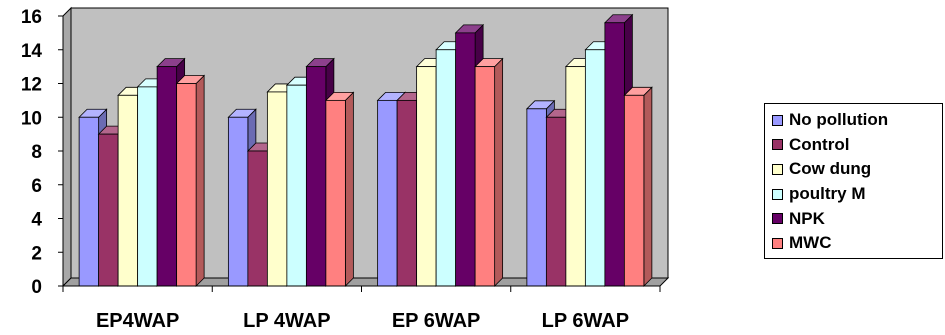  Describe the element at coordinates (436, 321) in the screenshot. I see `x-tick-label: EP 6WAP` at that location.